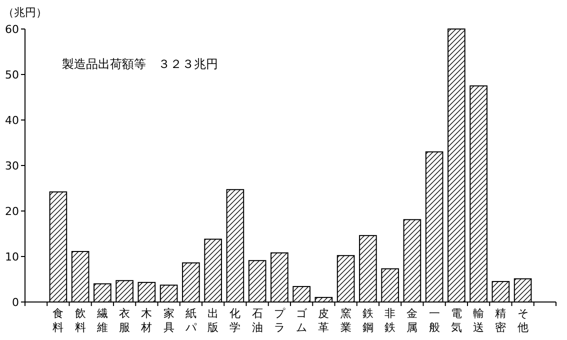 The image size is (567, 340). I want to click on y-axis-title: （兆円）, so click(25, 12).